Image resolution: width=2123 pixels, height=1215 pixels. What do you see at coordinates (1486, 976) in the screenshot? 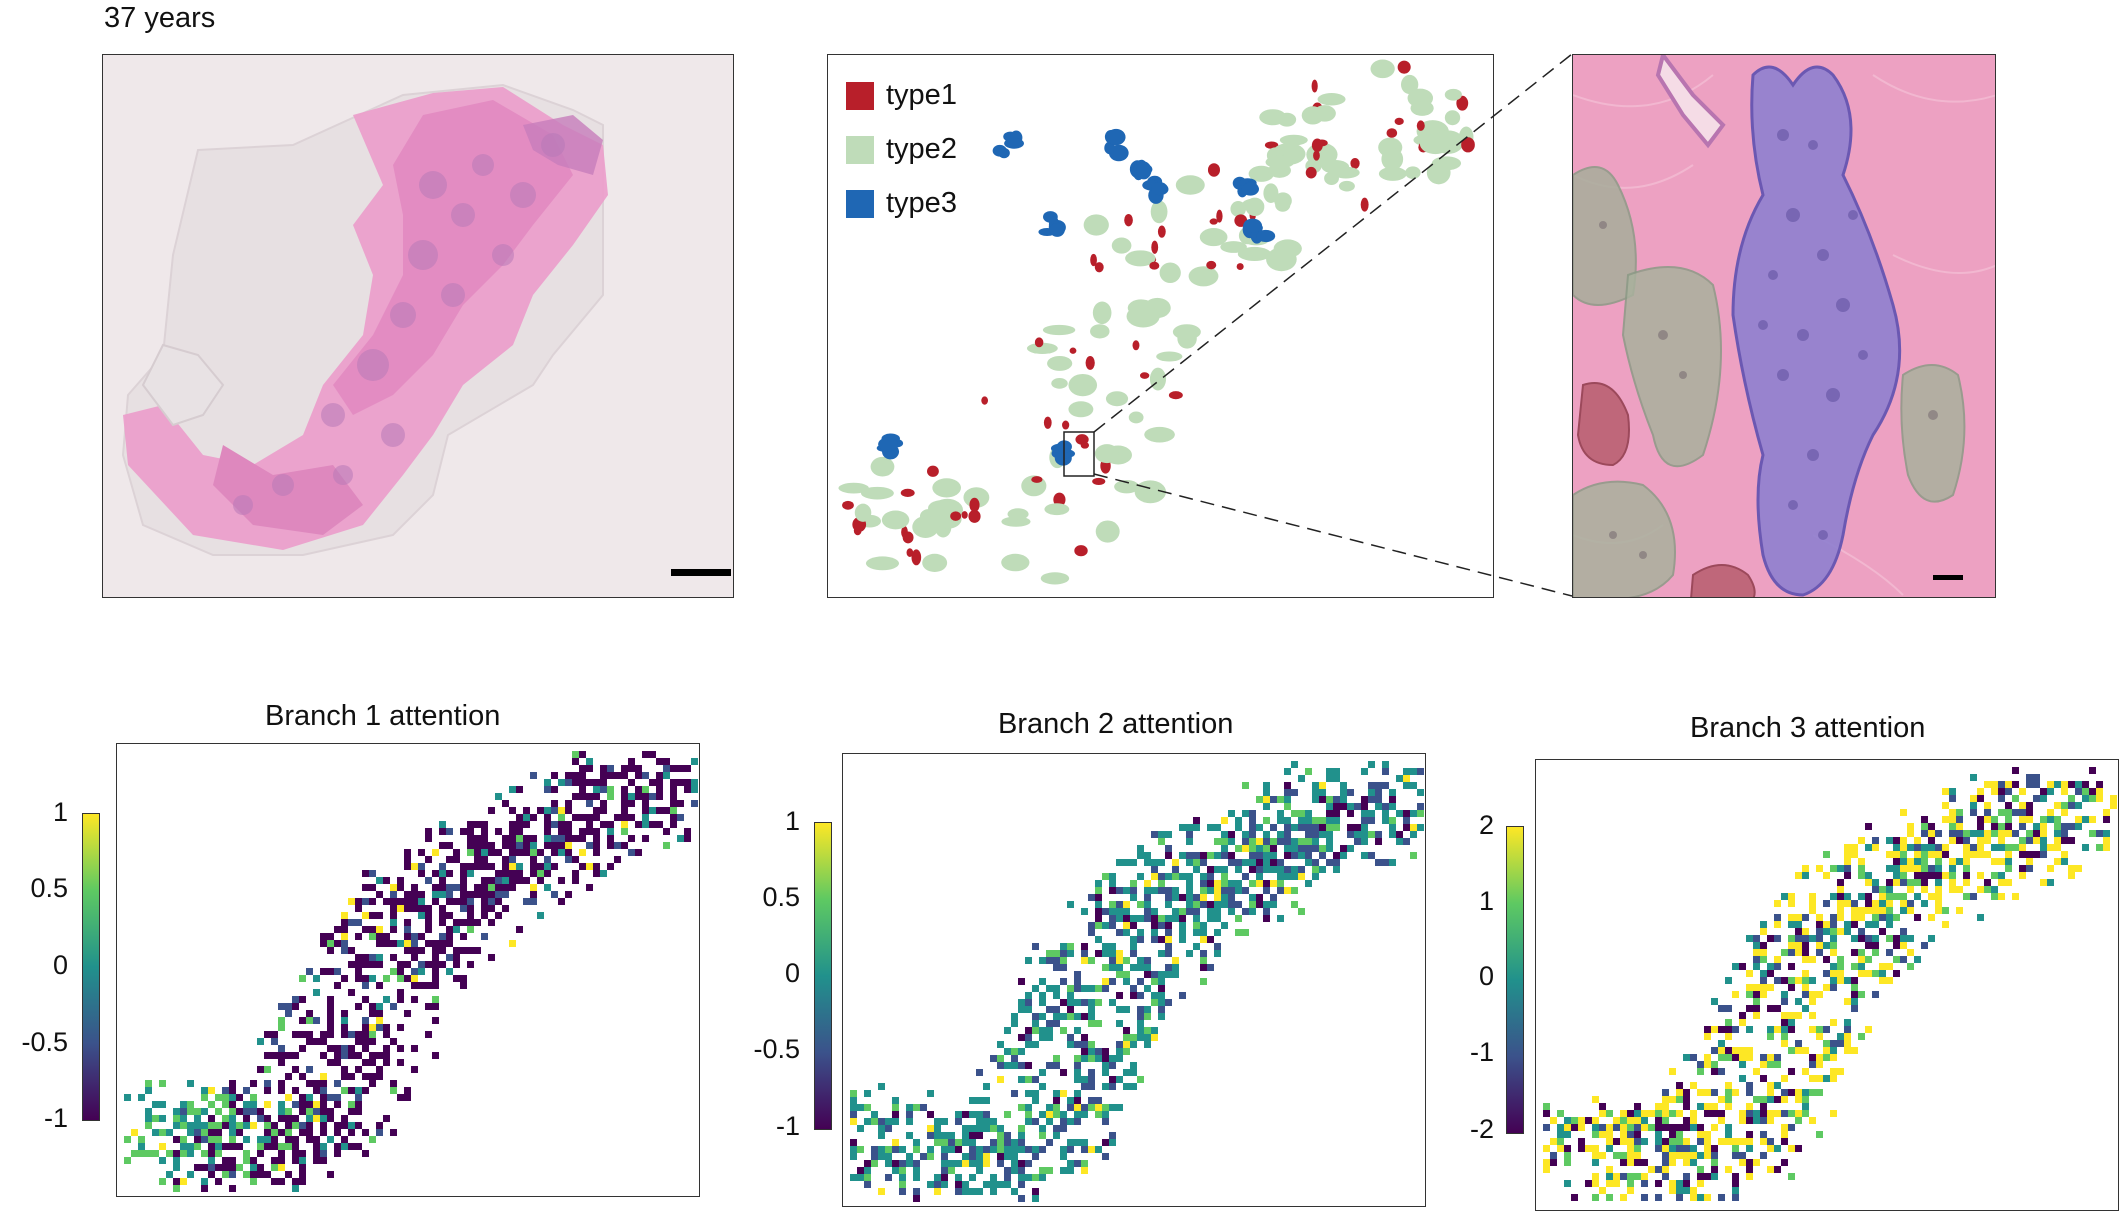
I see `colorbar3-tick-mid: 0` at bounding box center [1486, 976].